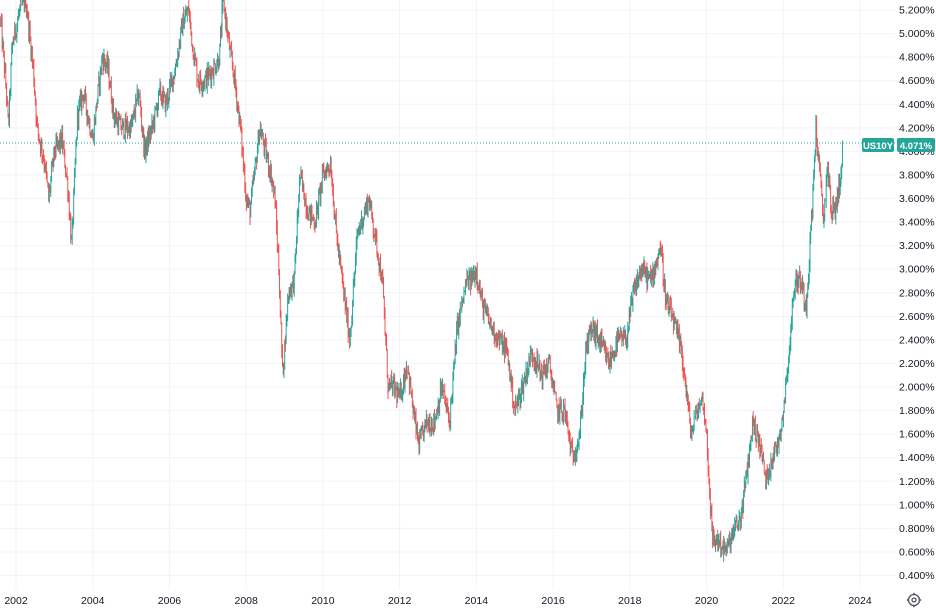 Image resolution: width=936 pixels, height=611 pixels. What do you see at coordinates (914, 600) in the screenshot?
I see `gear-icon` at bounding box center [914, 600].